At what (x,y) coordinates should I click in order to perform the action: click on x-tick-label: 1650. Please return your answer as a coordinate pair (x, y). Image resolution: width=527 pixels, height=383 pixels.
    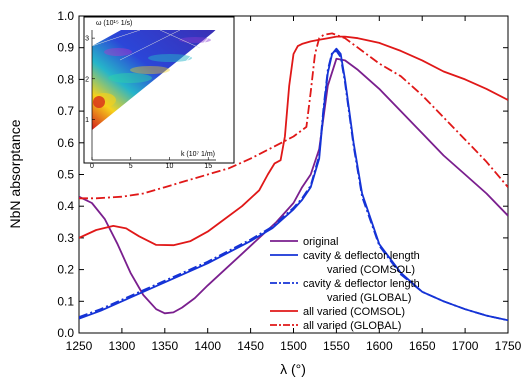
    Looking at the image, I should click on (422, 346).